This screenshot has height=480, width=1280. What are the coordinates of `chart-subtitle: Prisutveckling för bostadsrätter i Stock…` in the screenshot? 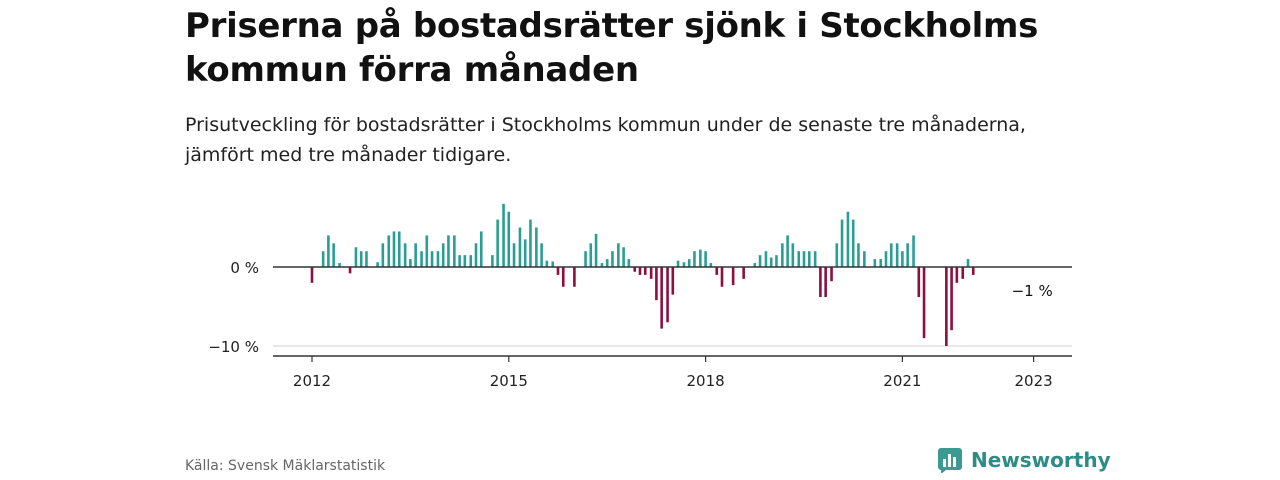 It's located at (605, 140).